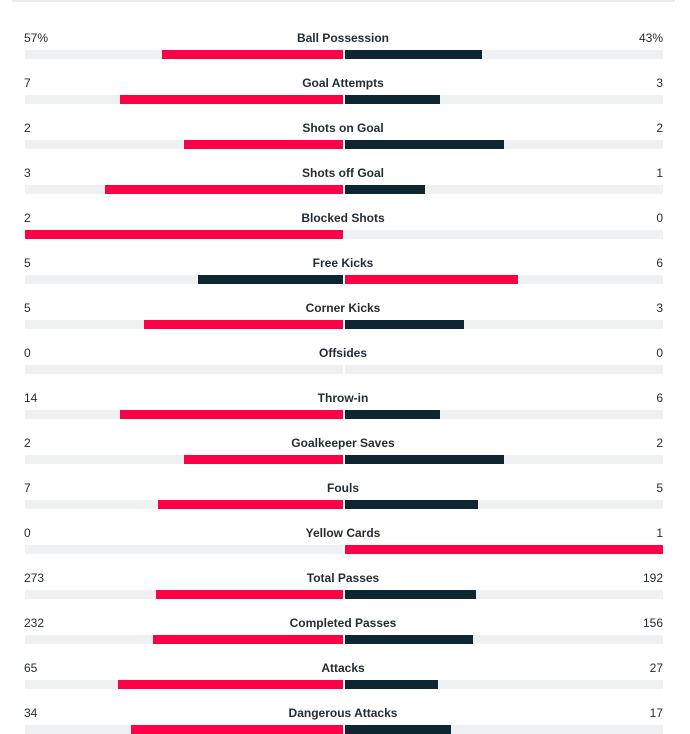 The image size is (690, 734). Describe the element at coordinates (345, 479) in the screenshot. I see `stat-row: 7 Fouls 5` at that location.